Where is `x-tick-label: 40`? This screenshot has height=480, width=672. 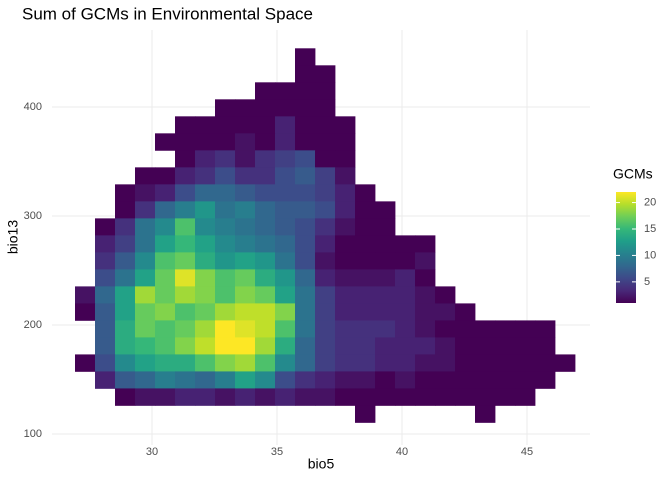
x-tick-label: 40 is located at coordinates (402, 452).